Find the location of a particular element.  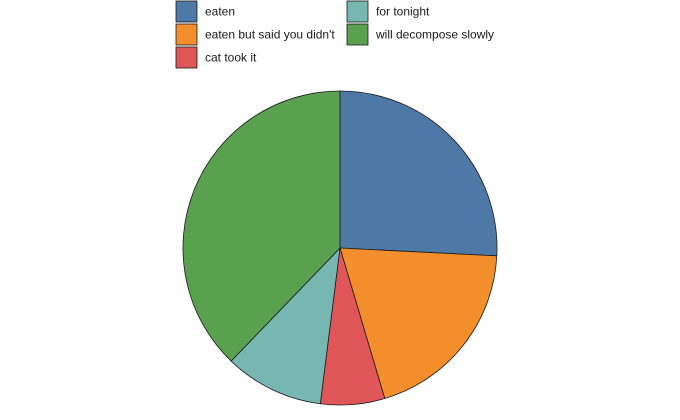

pie-slice-for-tonight is located at coordinates (285, 326).